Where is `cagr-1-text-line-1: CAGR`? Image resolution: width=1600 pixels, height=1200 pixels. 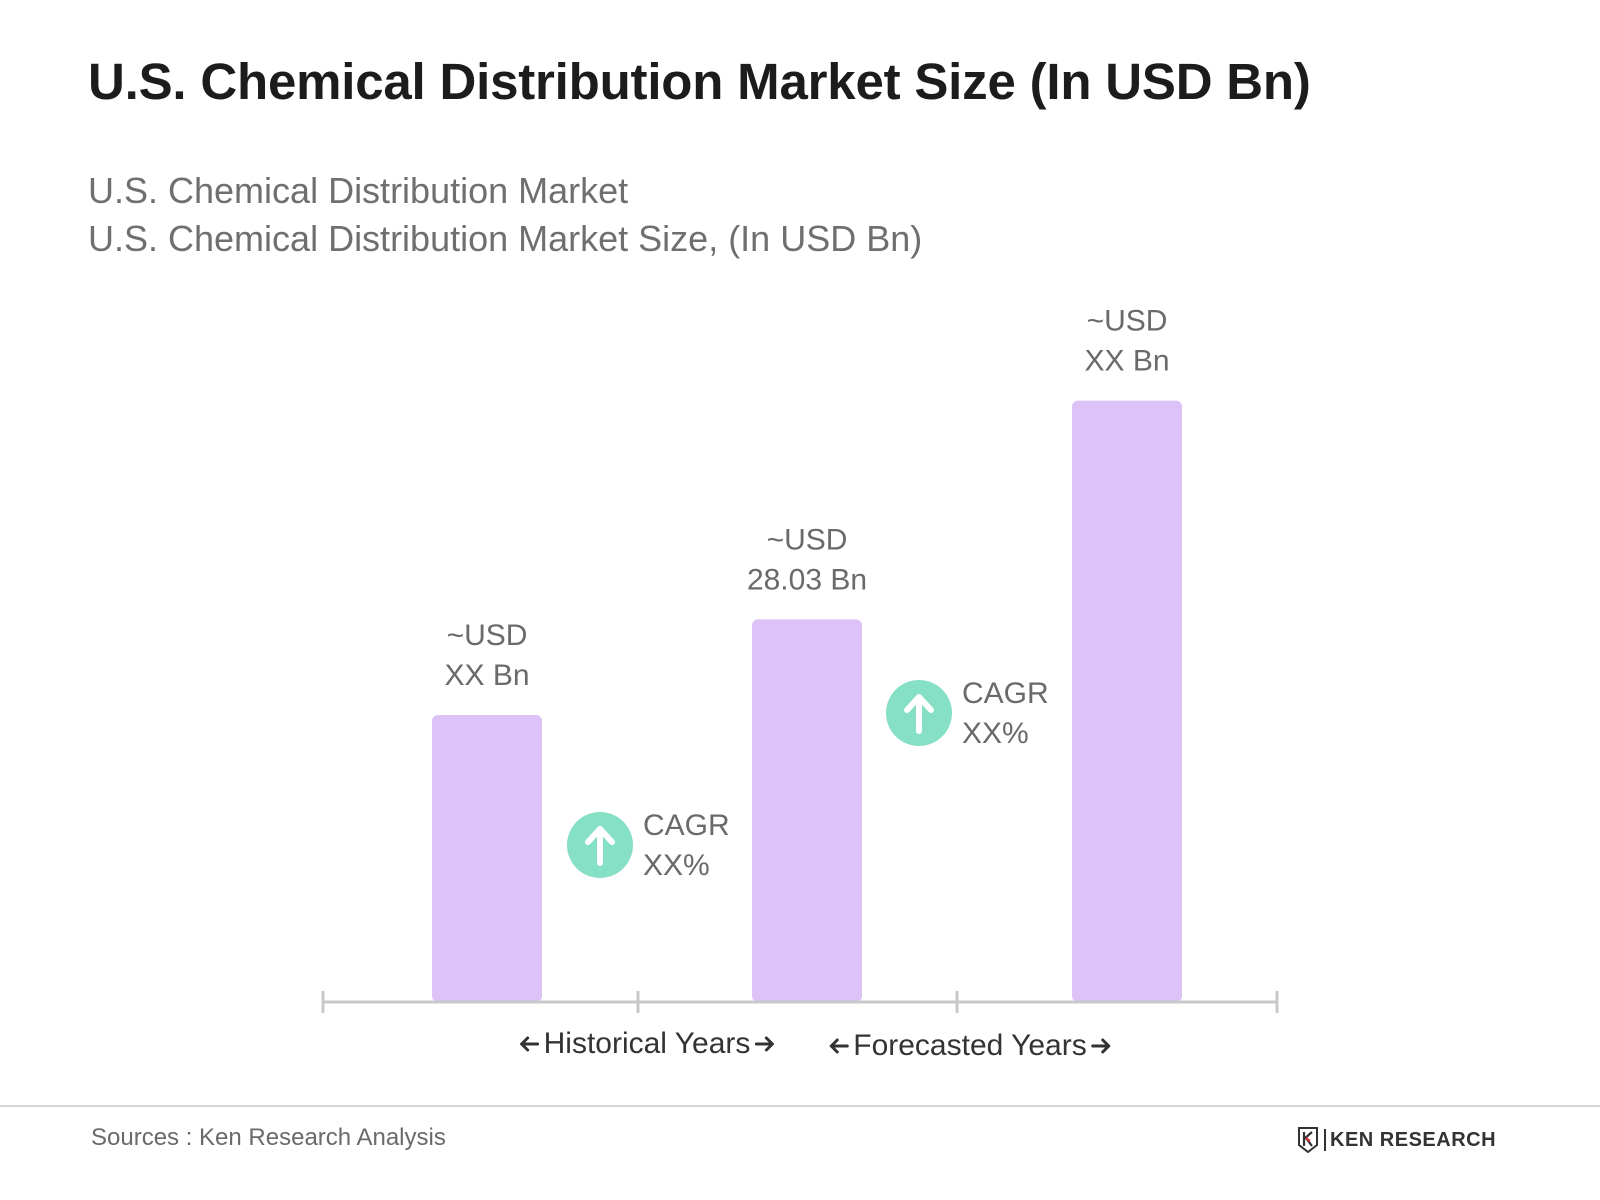 cagr-1-text-line-1: CAGR is located at coordinates (686, 825).